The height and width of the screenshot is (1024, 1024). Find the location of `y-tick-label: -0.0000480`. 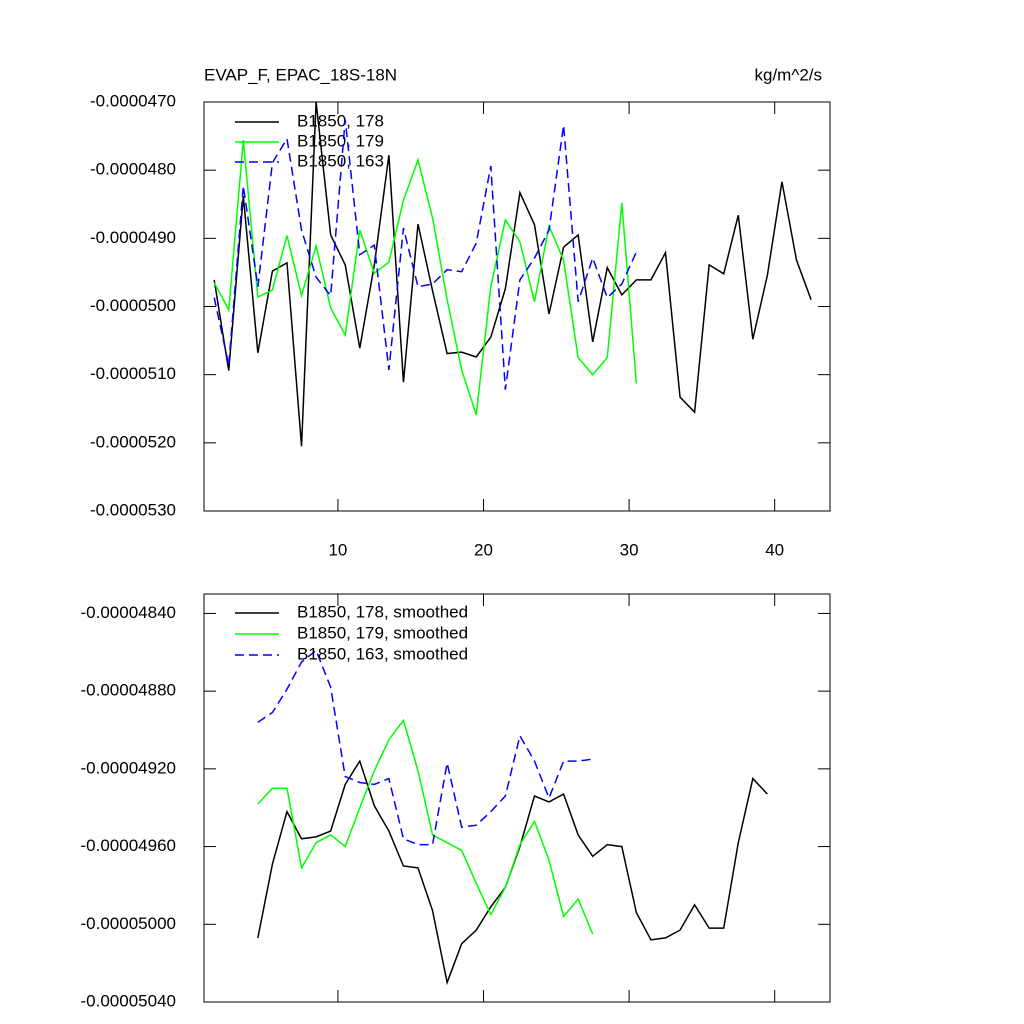

y-tick-label: -0.0000480 is located at coordinates (133, 169).